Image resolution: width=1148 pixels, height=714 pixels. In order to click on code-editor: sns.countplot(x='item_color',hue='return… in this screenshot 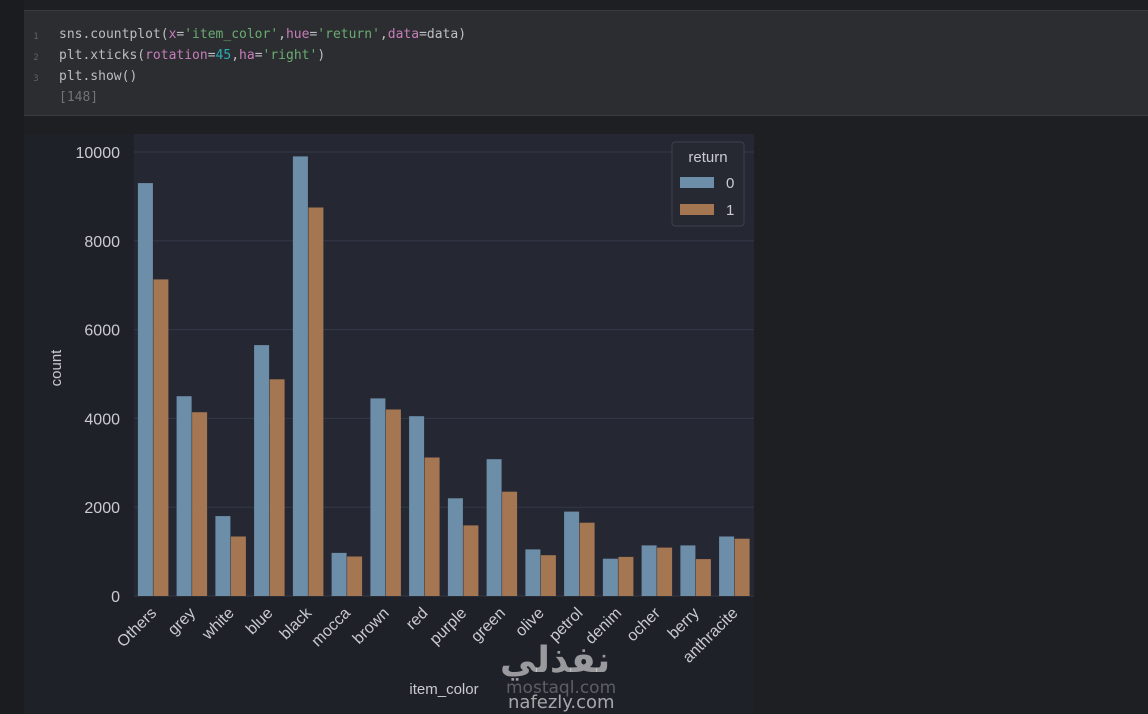, I will do `click(262, 66)`.